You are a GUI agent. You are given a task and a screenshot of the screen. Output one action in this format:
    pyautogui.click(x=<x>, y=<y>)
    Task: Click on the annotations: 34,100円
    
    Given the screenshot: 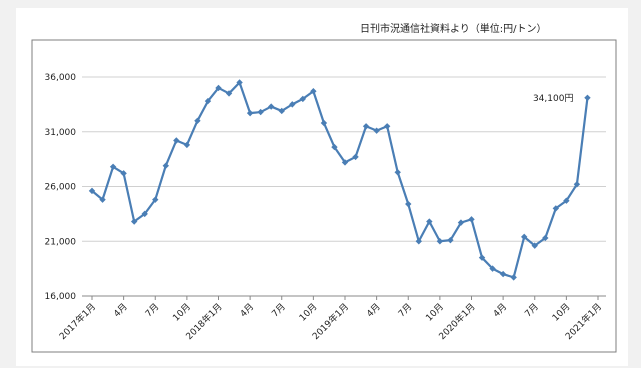 What is the action you would take?
    pyautogui.click(x=553, y=98)
    